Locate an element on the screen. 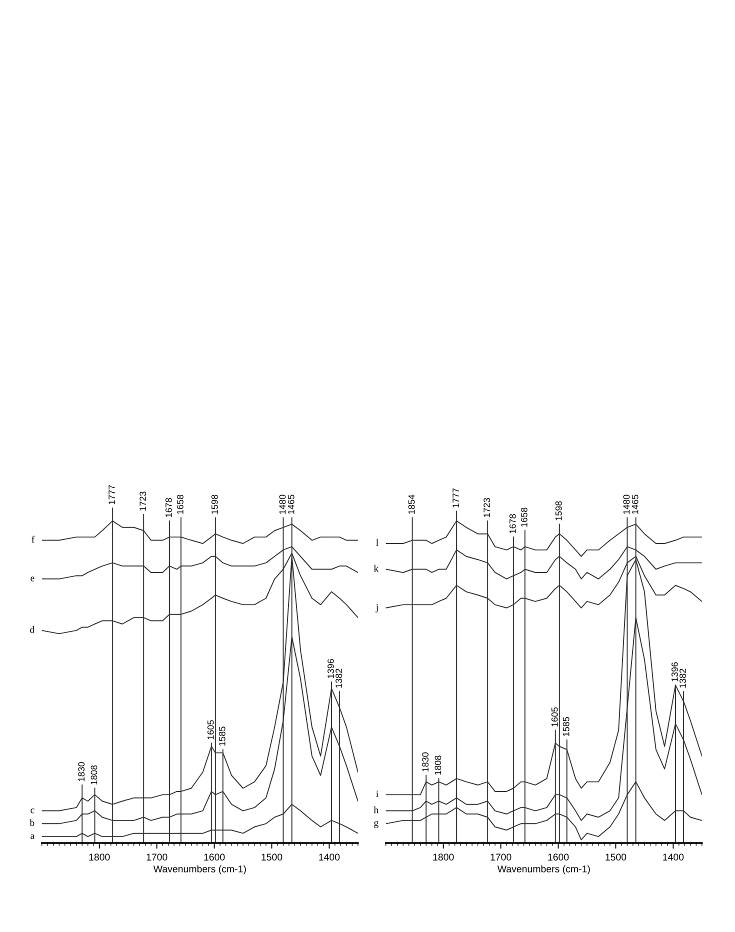 The height and width of the screenshot is (932, 735). series-label: k is located at coordinates (376, 568).